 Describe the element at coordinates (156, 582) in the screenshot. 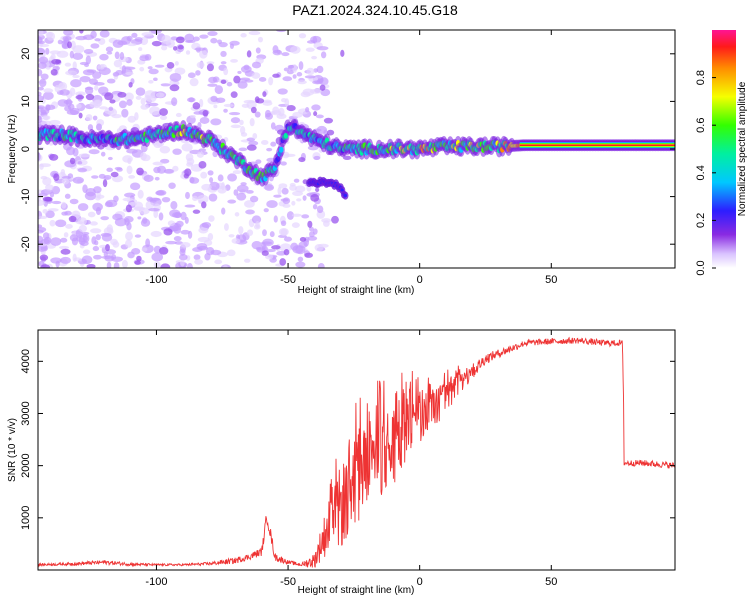

I see `snr-x-tick-label: -100` at that location.